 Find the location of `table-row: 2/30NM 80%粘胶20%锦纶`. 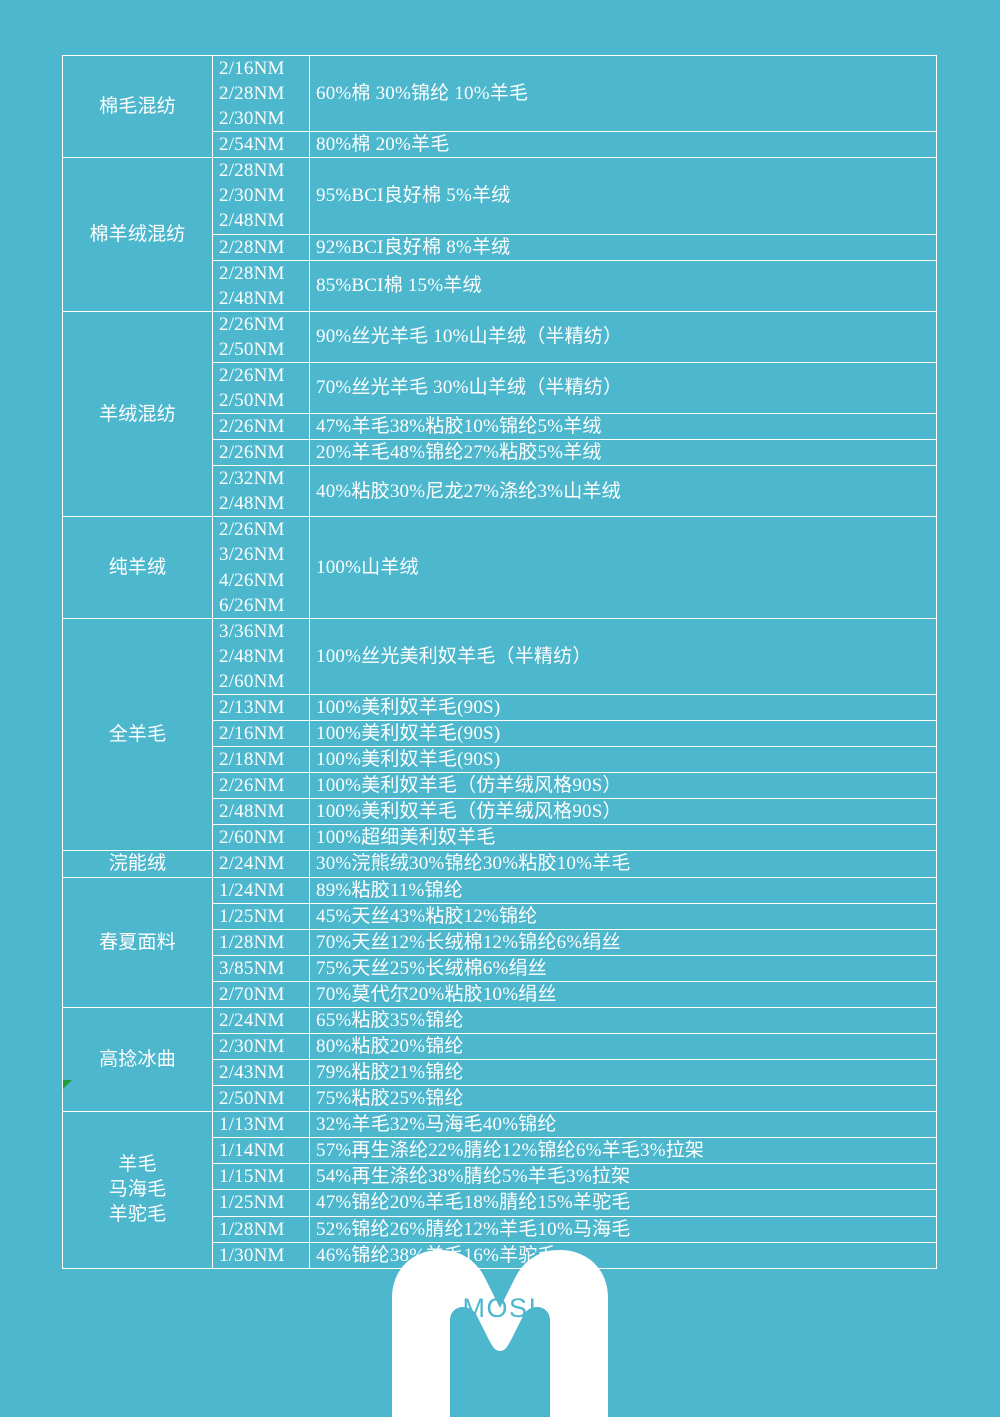

table-row: 2/30NM 80%粘胶20%锦纶 is located at coordinates (500, 1046).